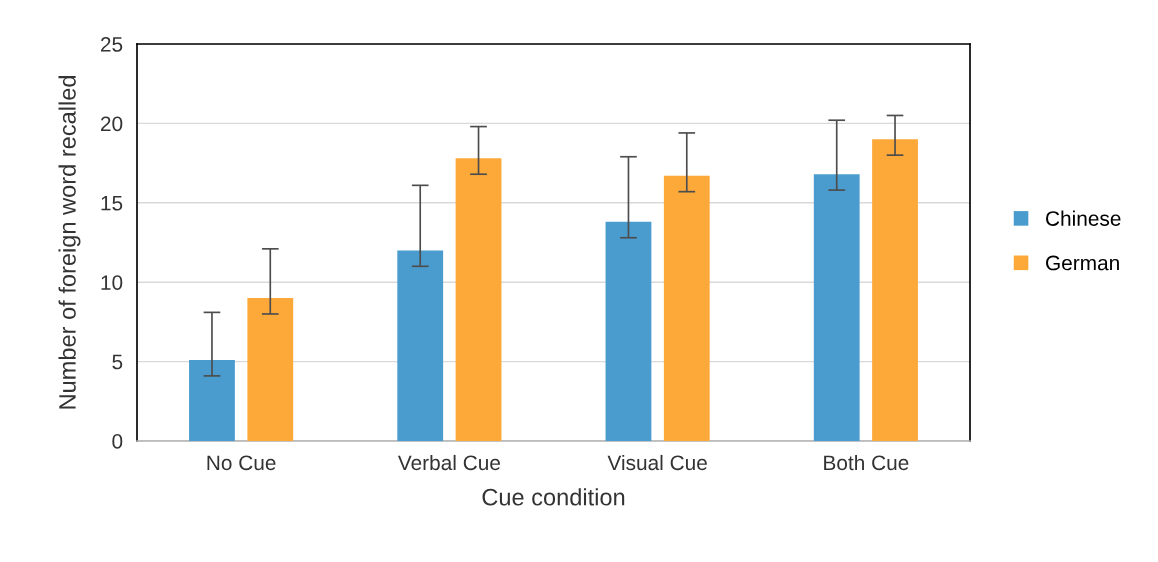  I want to click on legend-label: Chinese, so click(1083, 218).